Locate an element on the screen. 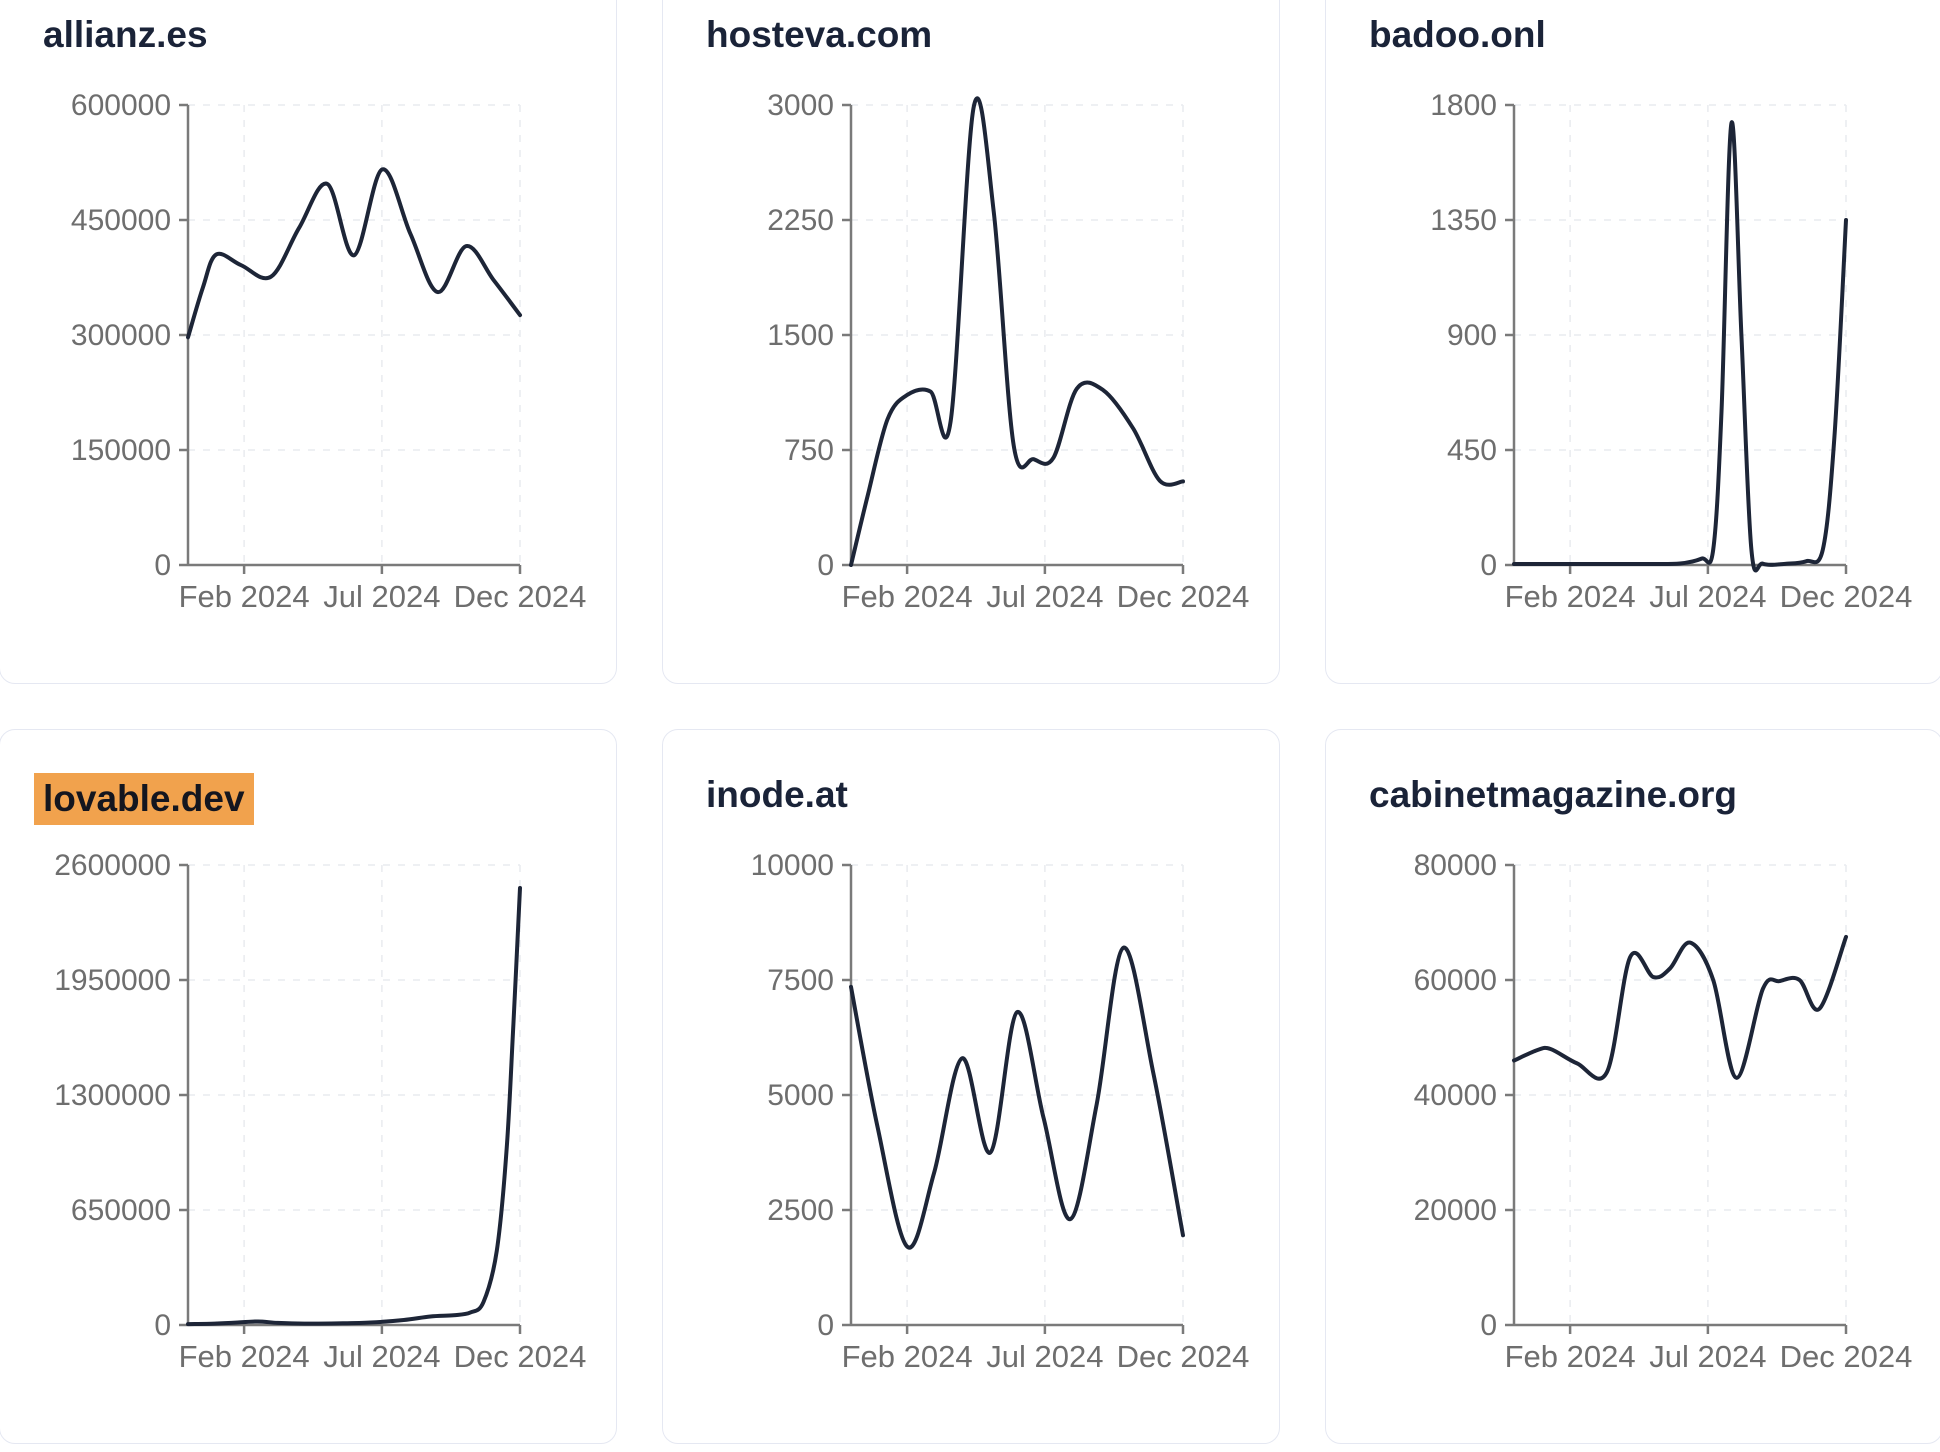 The image size is (1940, 1452). y-tick-label: 1350 is located at coordinates (1463, 220).